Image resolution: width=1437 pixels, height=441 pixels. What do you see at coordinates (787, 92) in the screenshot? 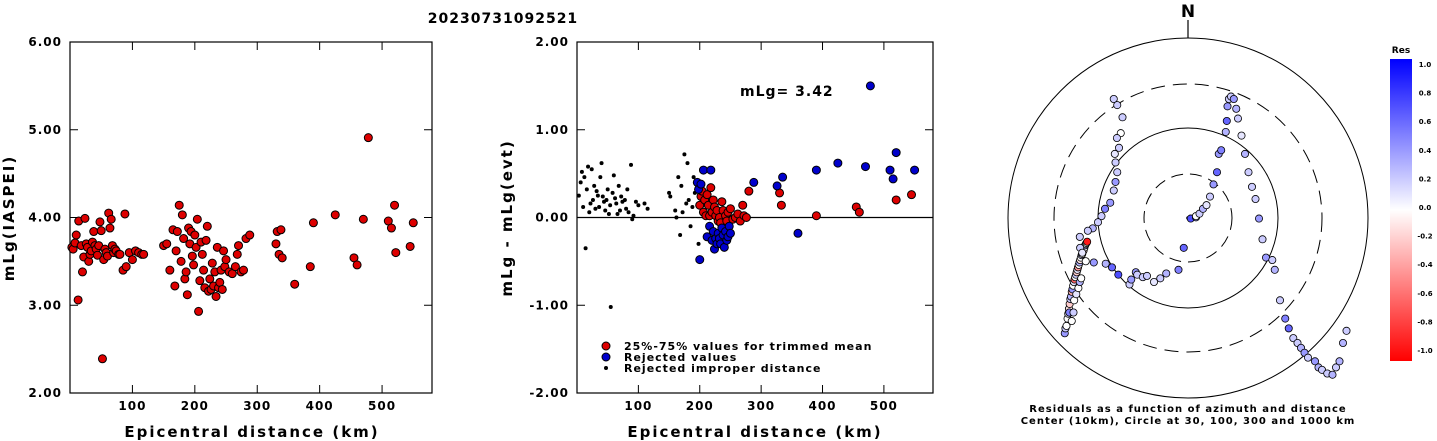
I see `plot2-annotation: mLg= 3.42` at bounding box center [787, 92].